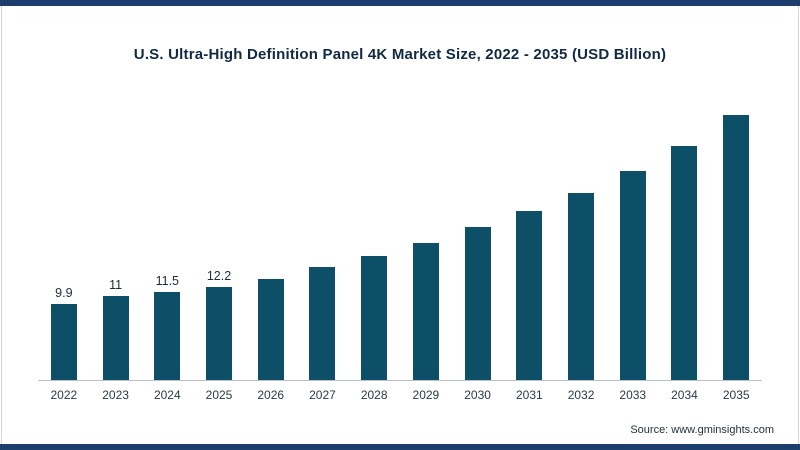 Image resolution: width=800 pixels, height=450 pixels. What do you see at coordinates (270, 329) in the screenshot?
I see `bar-2026` at bounding box center [270, 329].